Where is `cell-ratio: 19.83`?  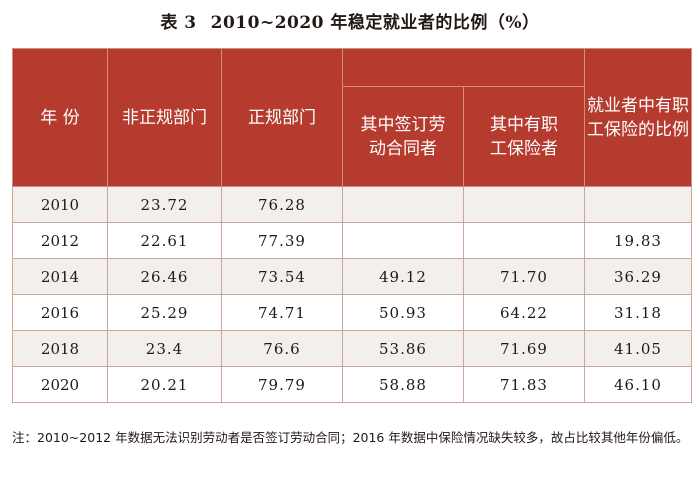 cell-ratio: 19.83 is located at coordinates (638, 240).